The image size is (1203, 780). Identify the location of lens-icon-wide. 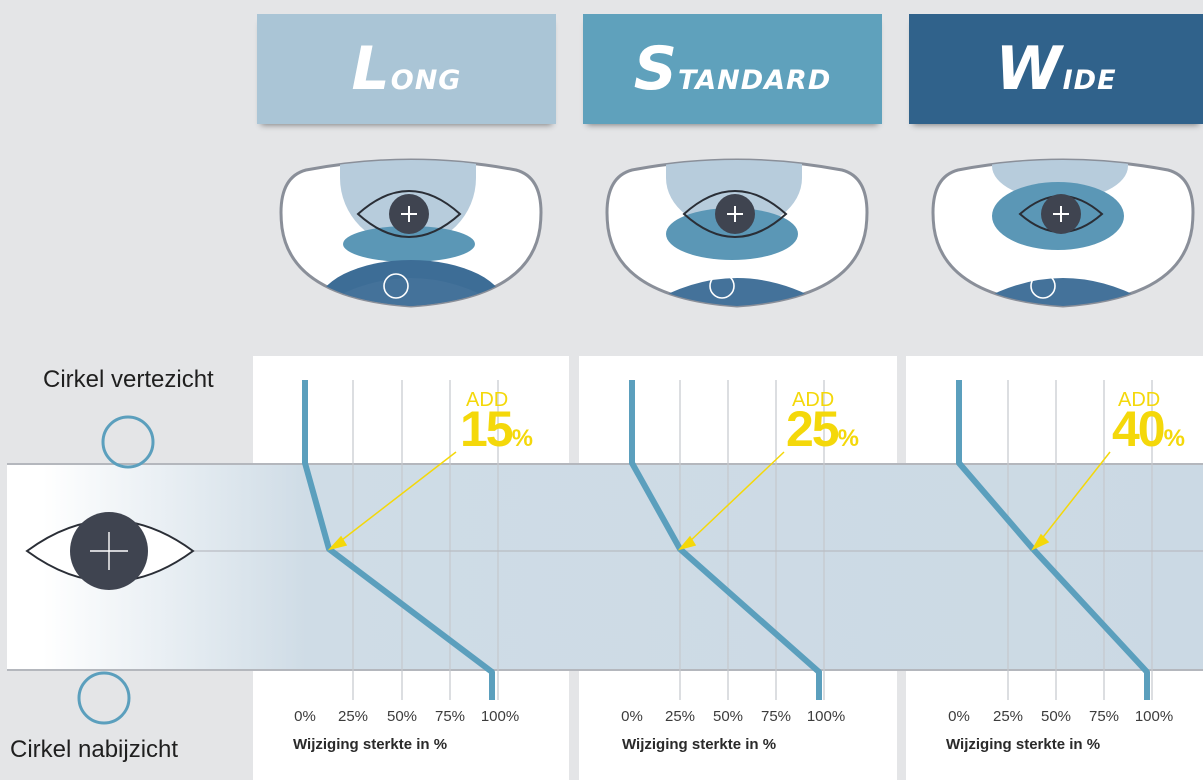
(1063, 233).